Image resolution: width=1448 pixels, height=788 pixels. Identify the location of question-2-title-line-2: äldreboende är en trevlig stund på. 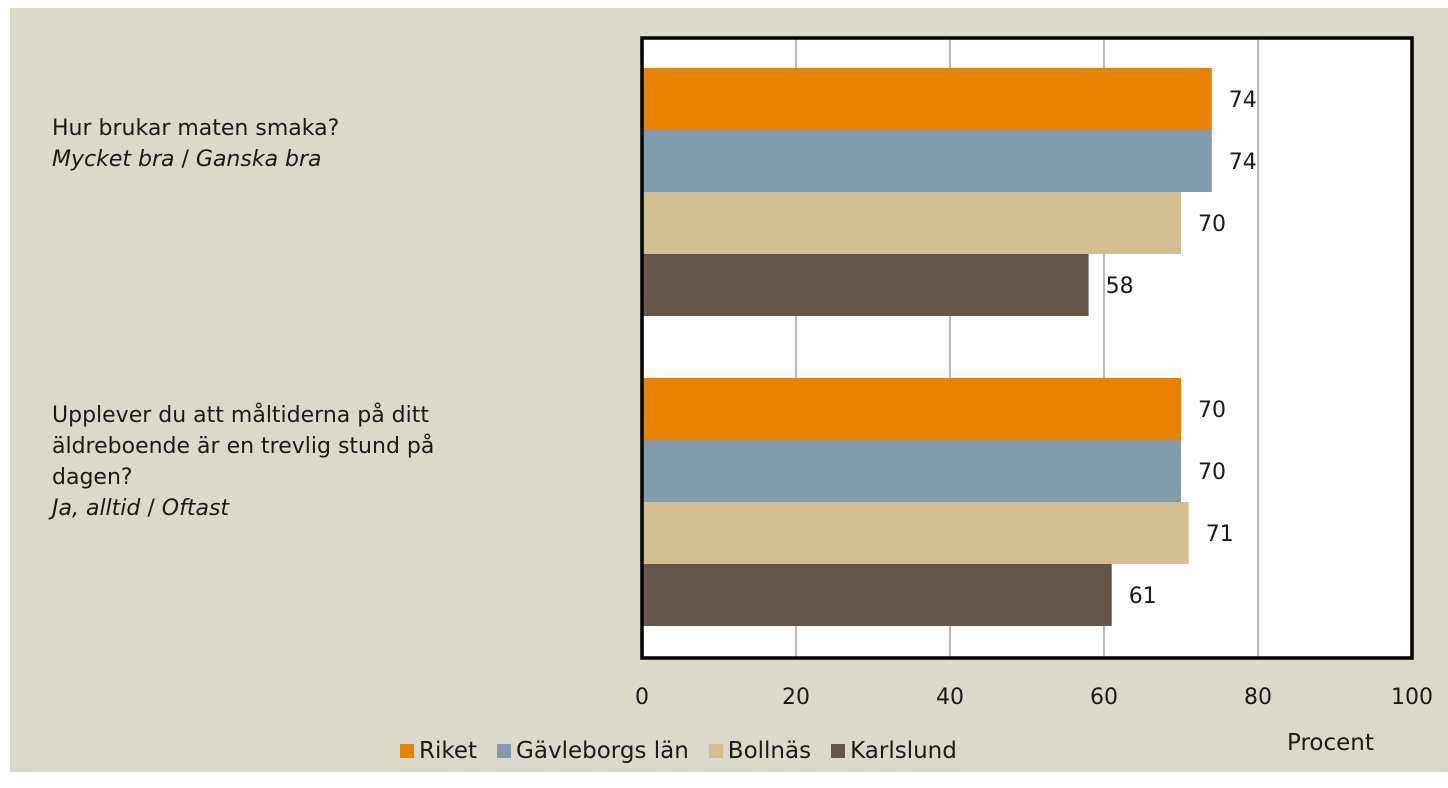
(243, 446).